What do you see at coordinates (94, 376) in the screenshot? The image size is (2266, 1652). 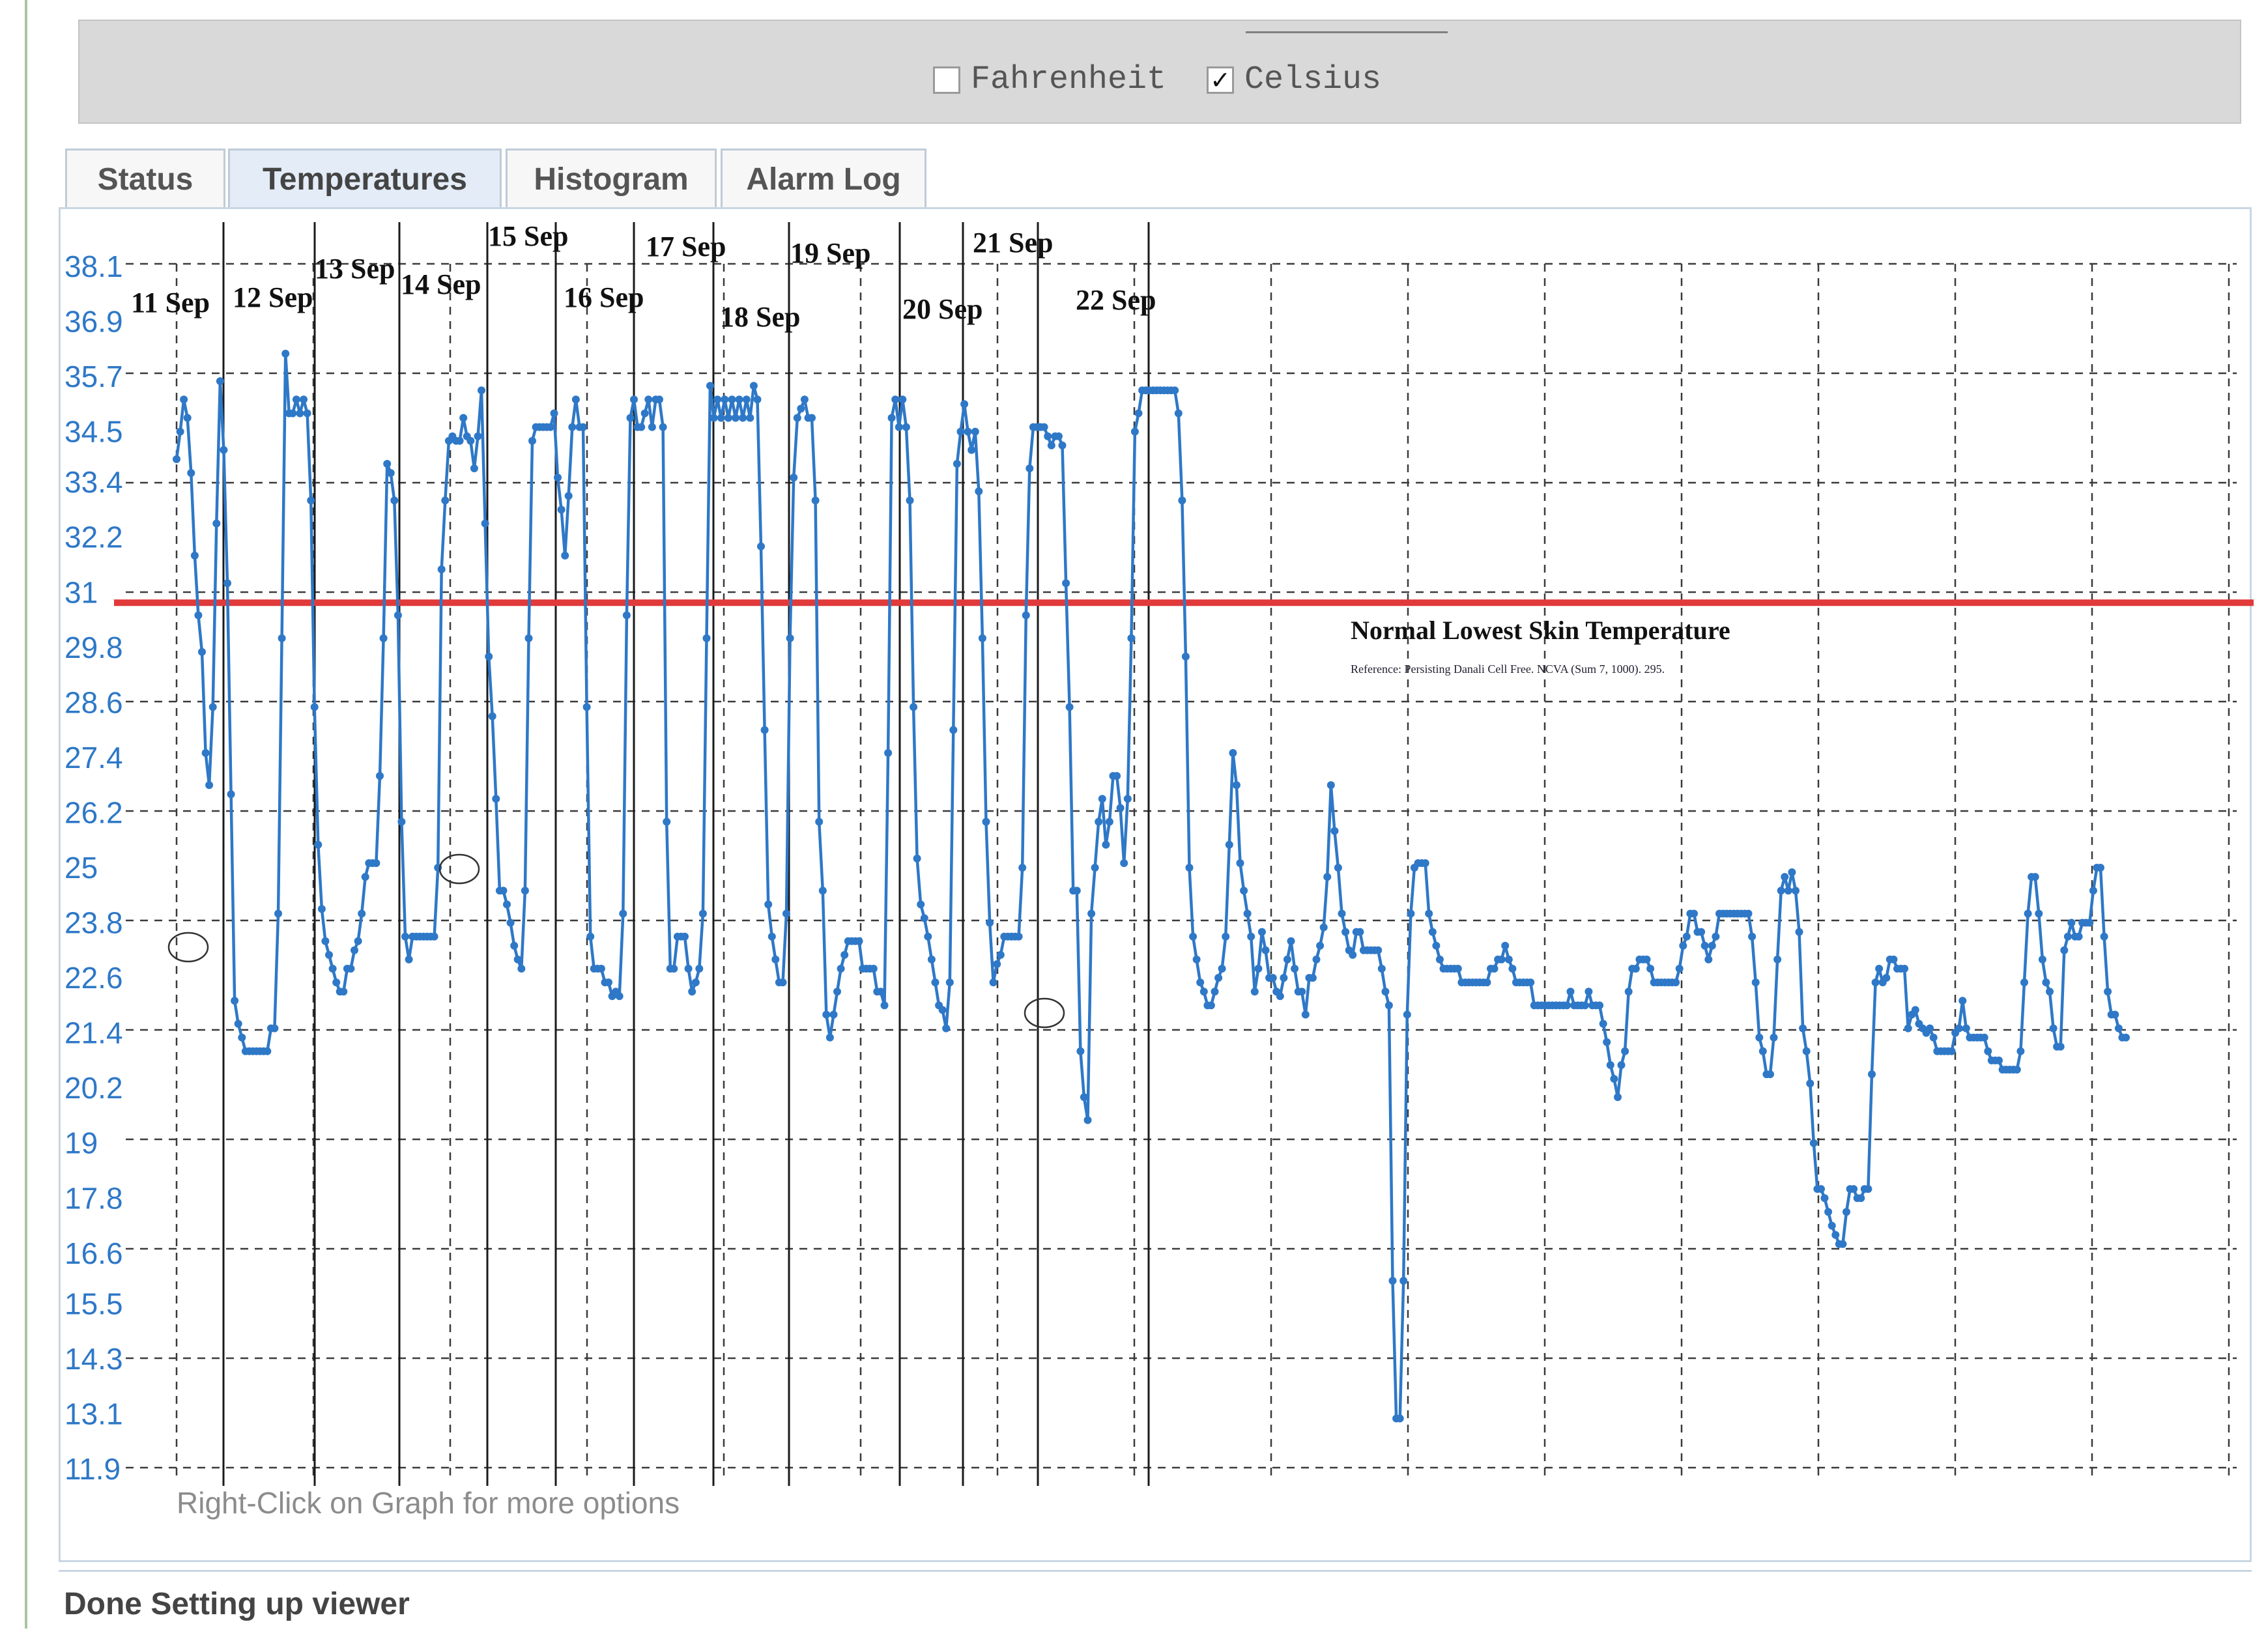 I see `y-tick-label: 35.7` at bounding box center [94, 376].